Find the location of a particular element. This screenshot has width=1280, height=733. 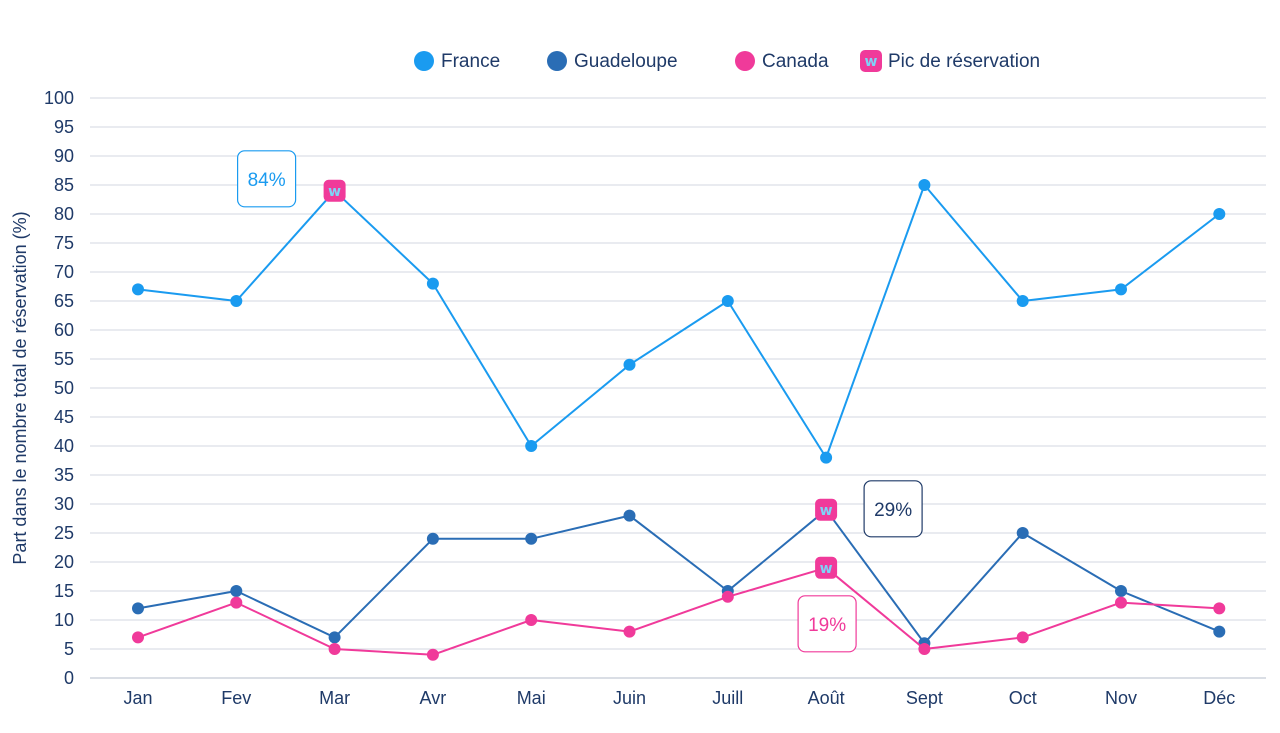

legend-label: Pic de réservation is located at coordinates (964, 61).